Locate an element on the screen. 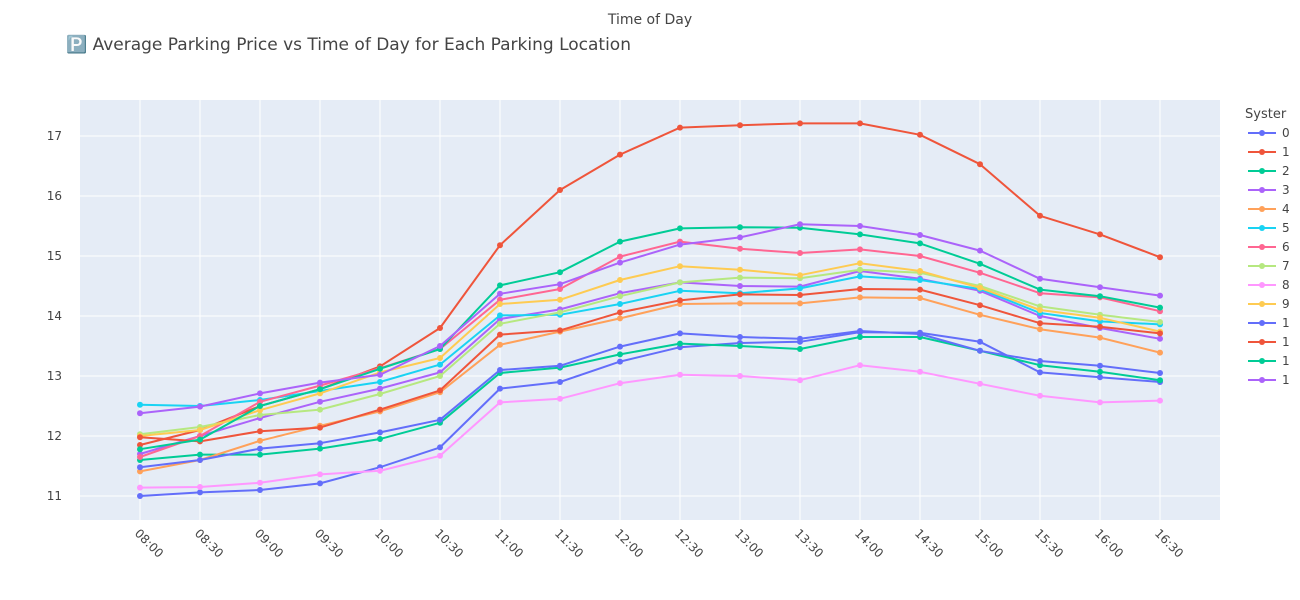 The width and height of the screenshot is (1300, 600). x-tick-label: 08:00 is located at coordinates (149, 543).